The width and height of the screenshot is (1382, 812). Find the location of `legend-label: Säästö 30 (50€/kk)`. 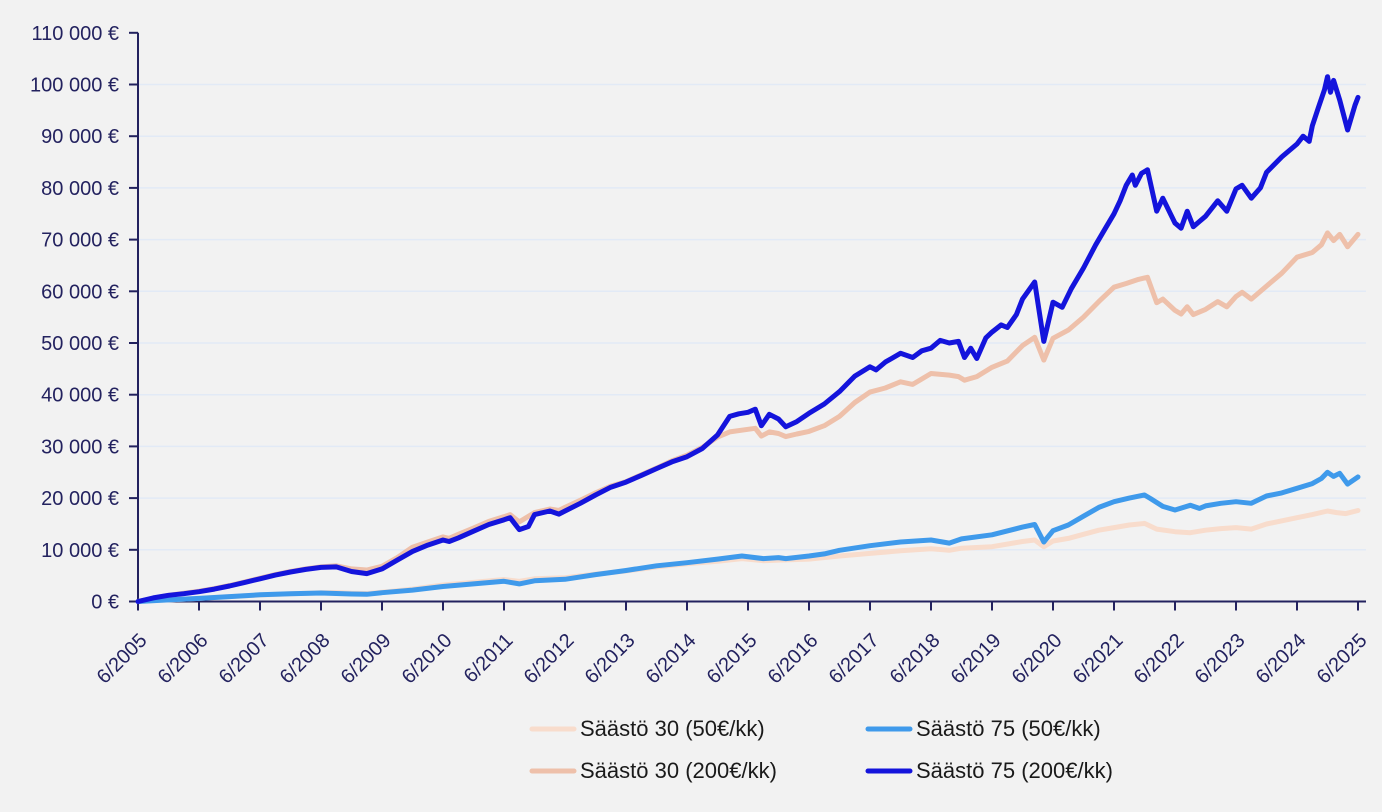

legend-label: Säästö 30 (50€/kk) is located at coordinates (672, 728).